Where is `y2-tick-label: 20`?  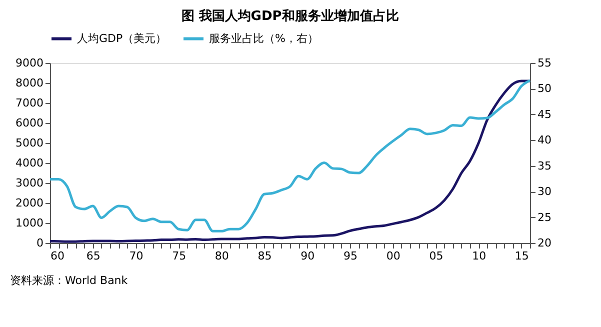 y2-tick-label: 20 is located at coordinates (545, 243).